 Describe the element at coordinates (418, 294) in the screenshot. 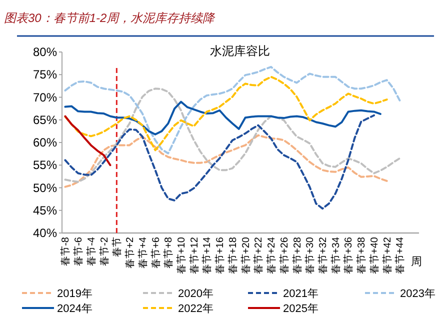

I see `legend-label: 2023年` at that location.